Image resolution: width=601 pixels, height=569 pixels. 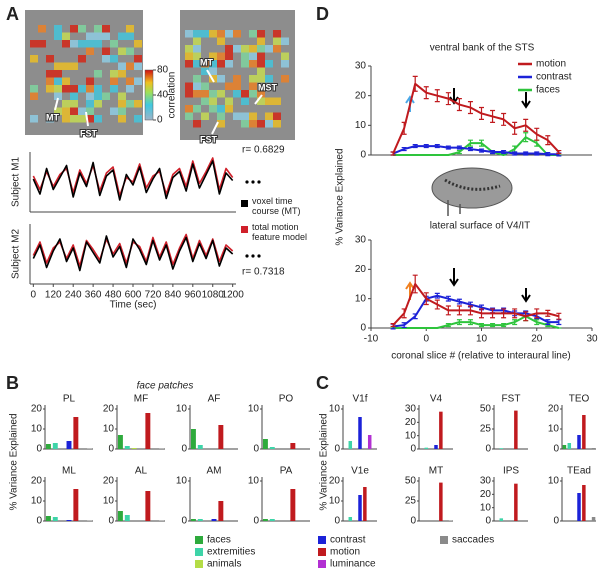 I want to click on chart-title: V1f, so click(x=359, y=399).